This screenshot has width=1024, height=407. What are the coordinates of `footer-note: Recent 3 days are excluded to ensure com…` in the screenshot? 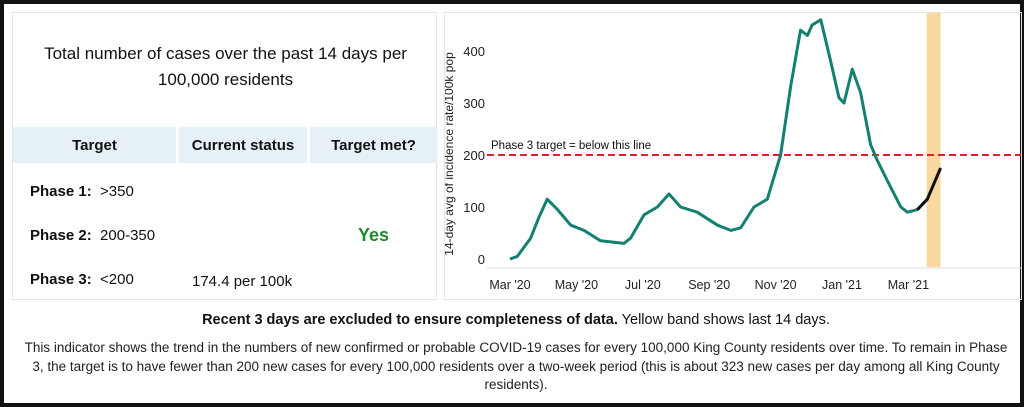 It's located at (514, 320).